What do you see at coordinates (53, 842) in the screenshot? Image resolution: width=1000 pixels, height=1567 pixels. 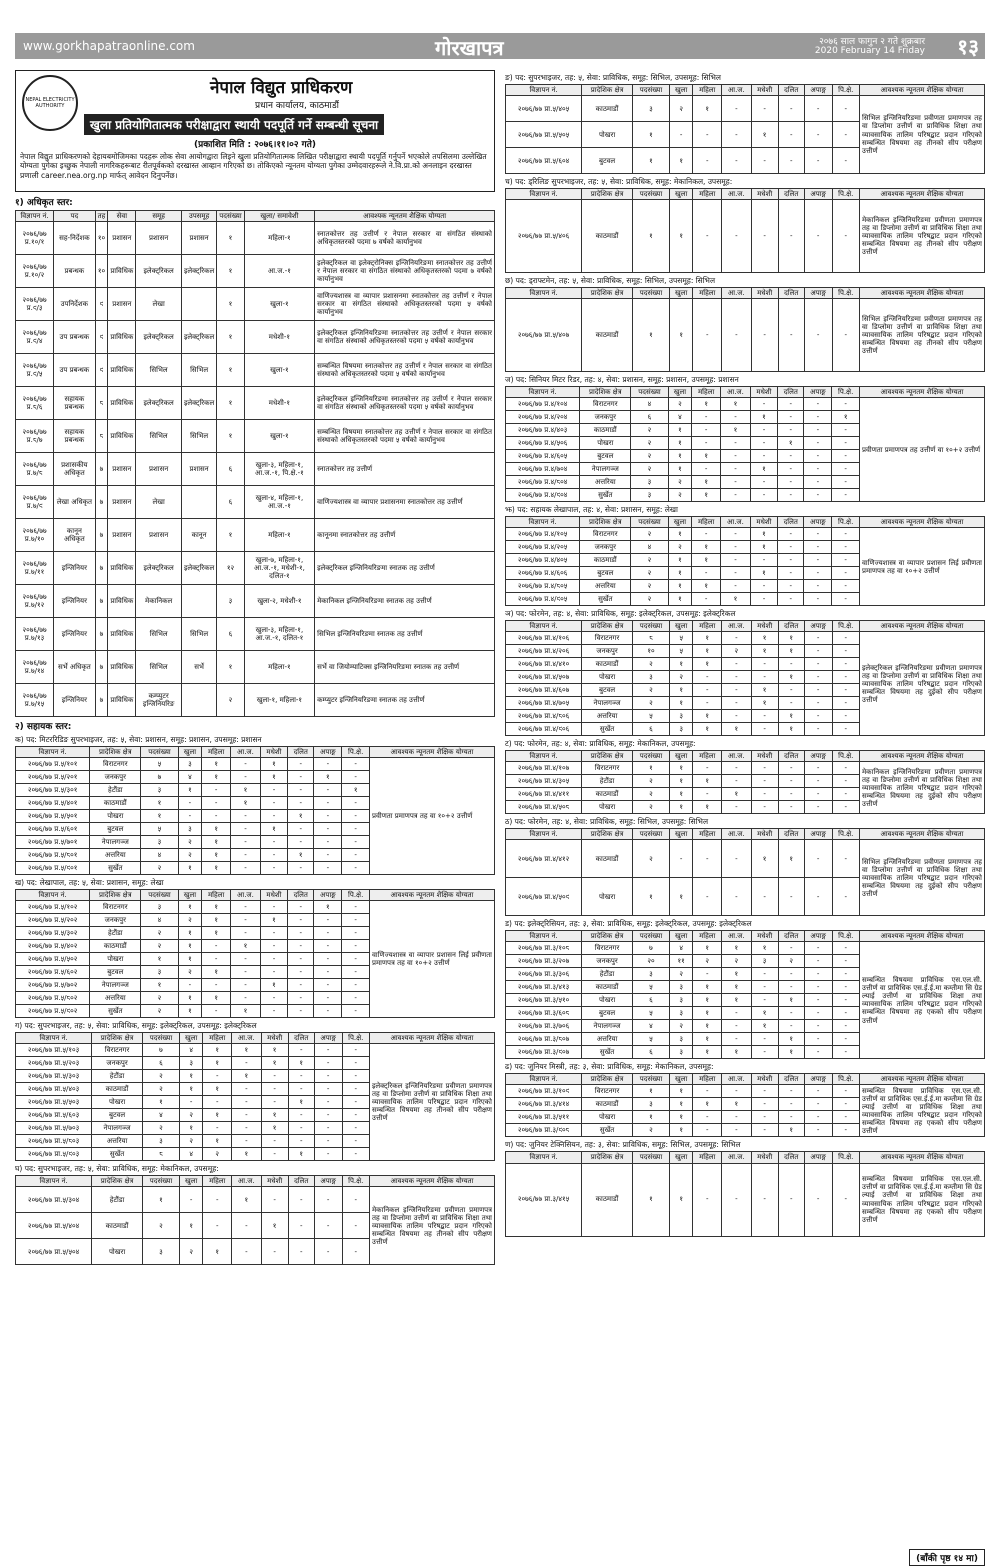 I see `cell: २०७६/७७ प्र.५/७०१` at bounding box center [53, 842].